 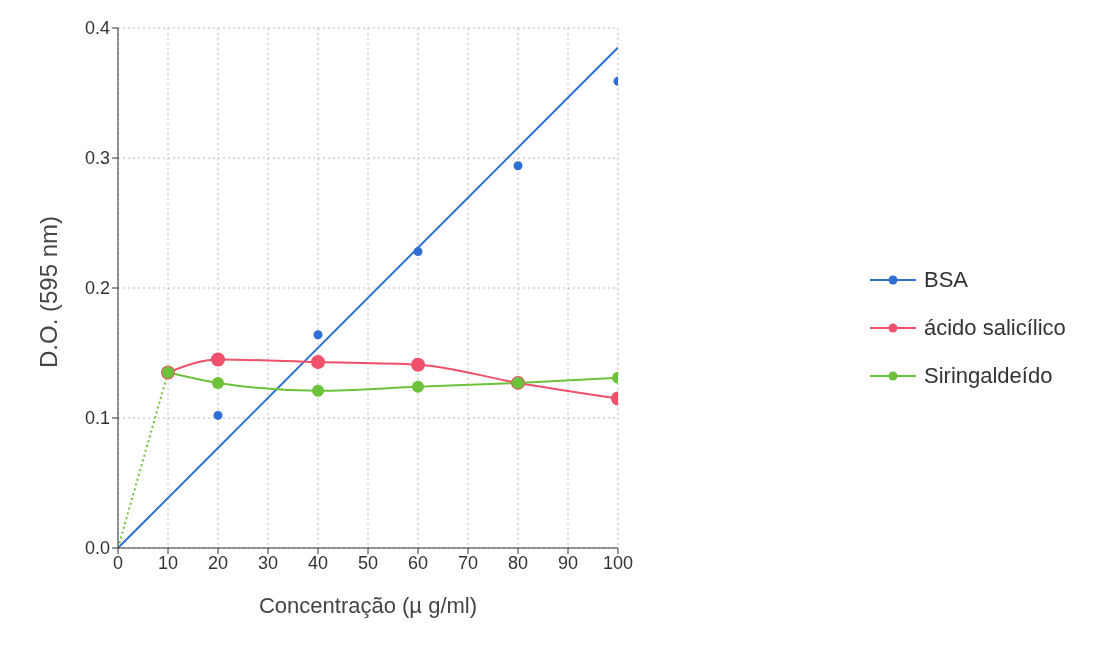 What do you see at coordinates (988, 376) in the screenshot?
I see `legend-label: Siringaldeído` at bounding box center [988, 376].